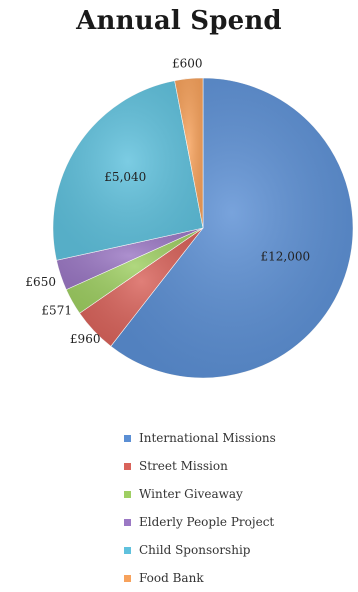 The image size is (358, 592). What do you see at coordinates (171, 578) in the screenshot?
I see `legend-label: Food Bank` at bounding box center [171, 578].